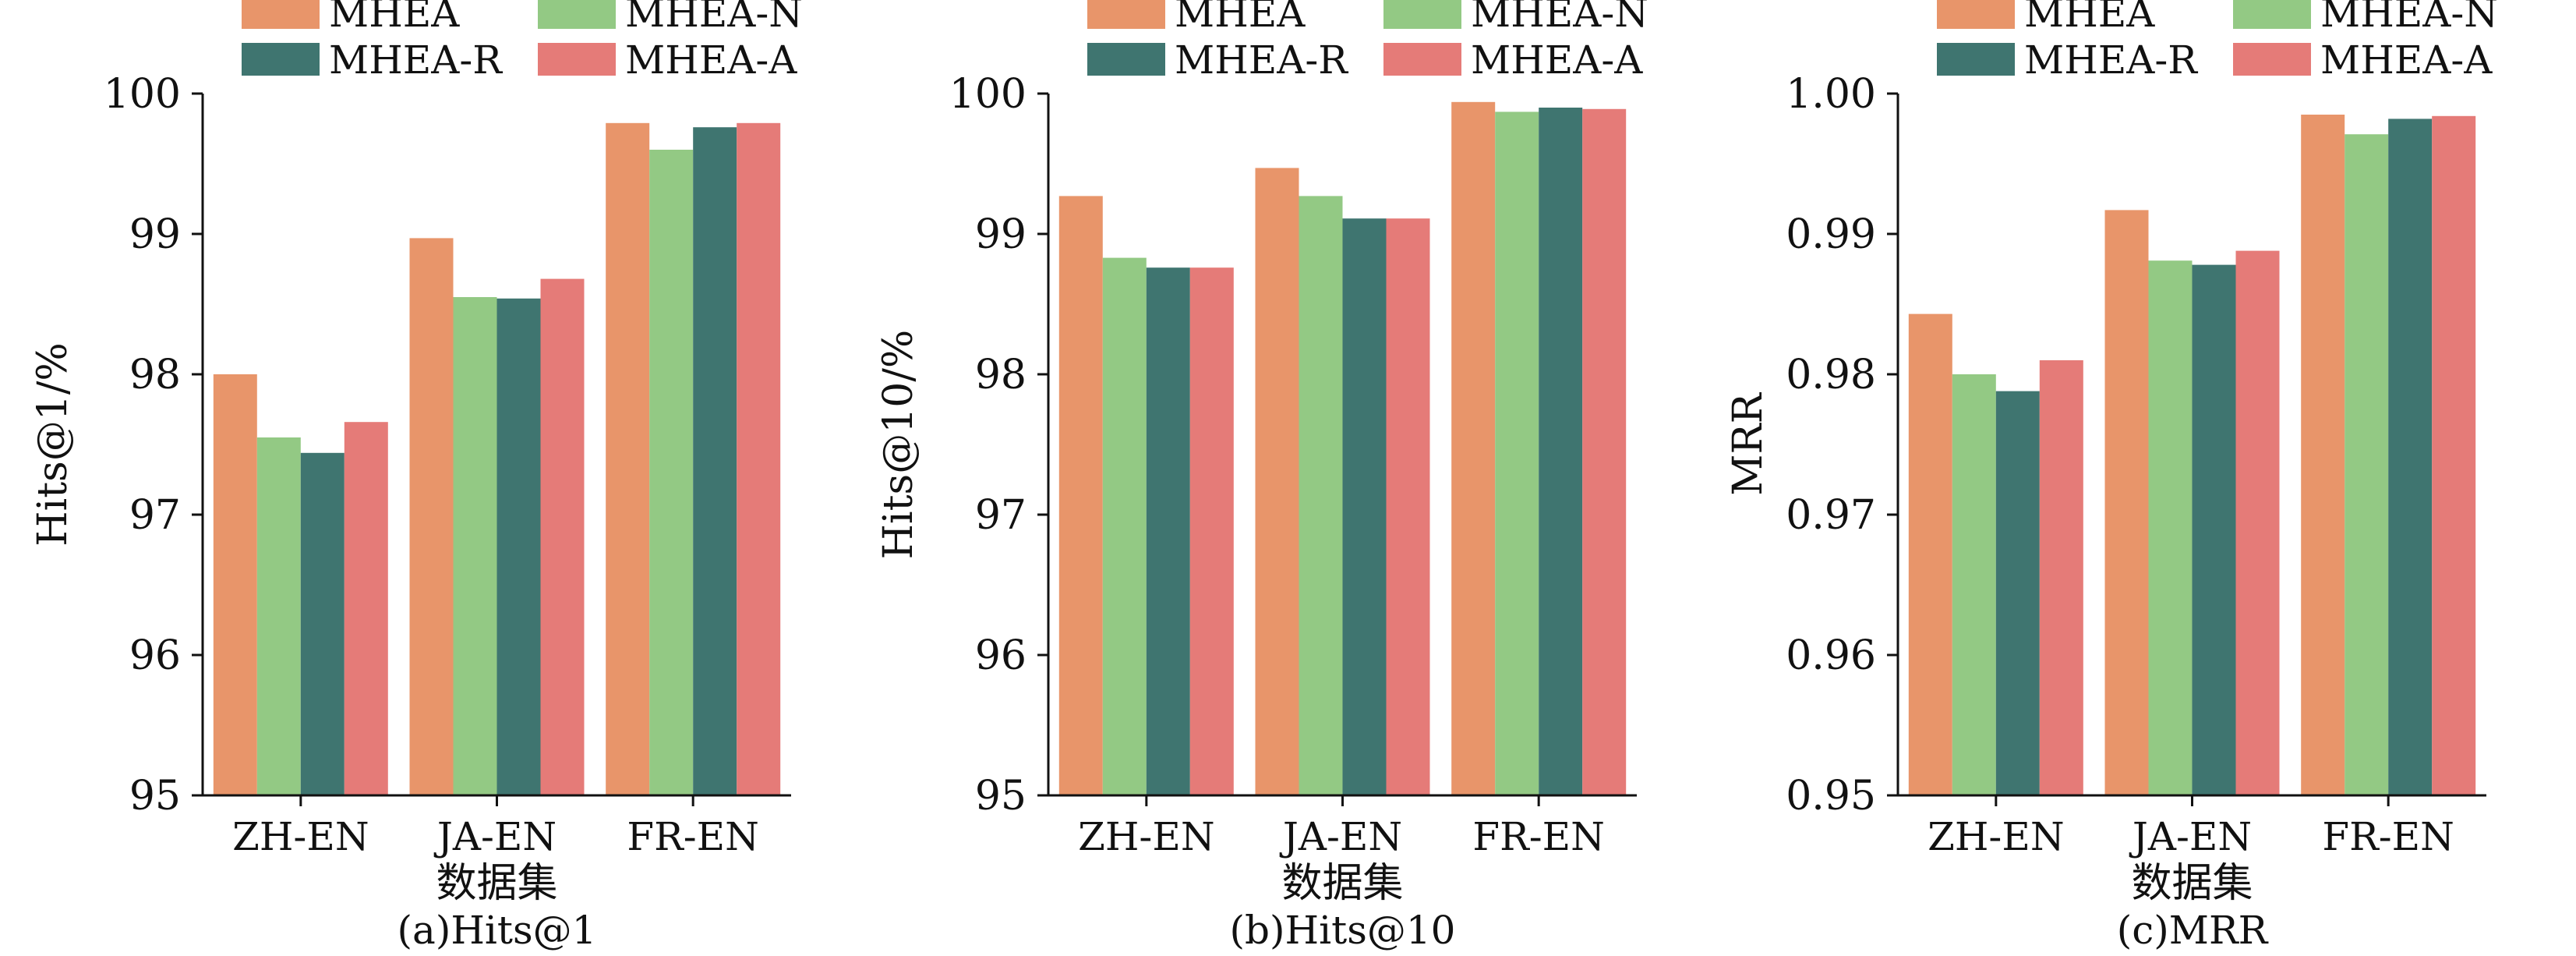 Image resolution: width=2576 pixels, height=956 pixels. What do you see at coordinates (1831, 234) in the screenshot?
I see `y-tick-label: 0.99` at bounding box center [1831, 234].